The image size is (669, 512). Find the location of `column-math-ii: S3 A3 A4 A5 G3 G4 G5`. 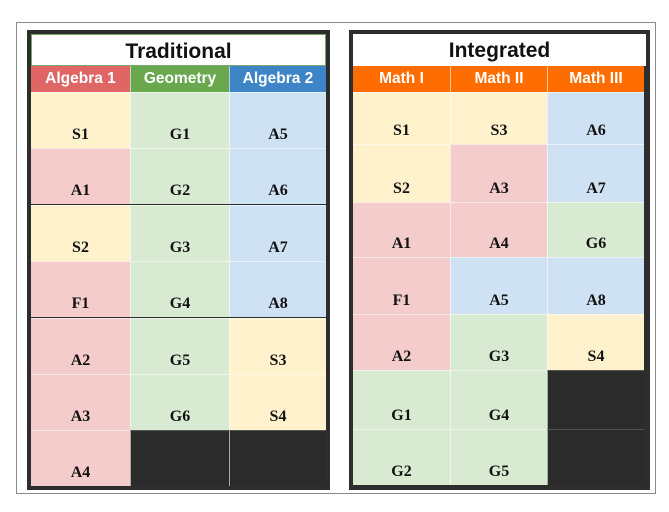

column-math-ii: S3 A3 A4 A5 G3 G4 G5 is located at coordinates (498, 288).